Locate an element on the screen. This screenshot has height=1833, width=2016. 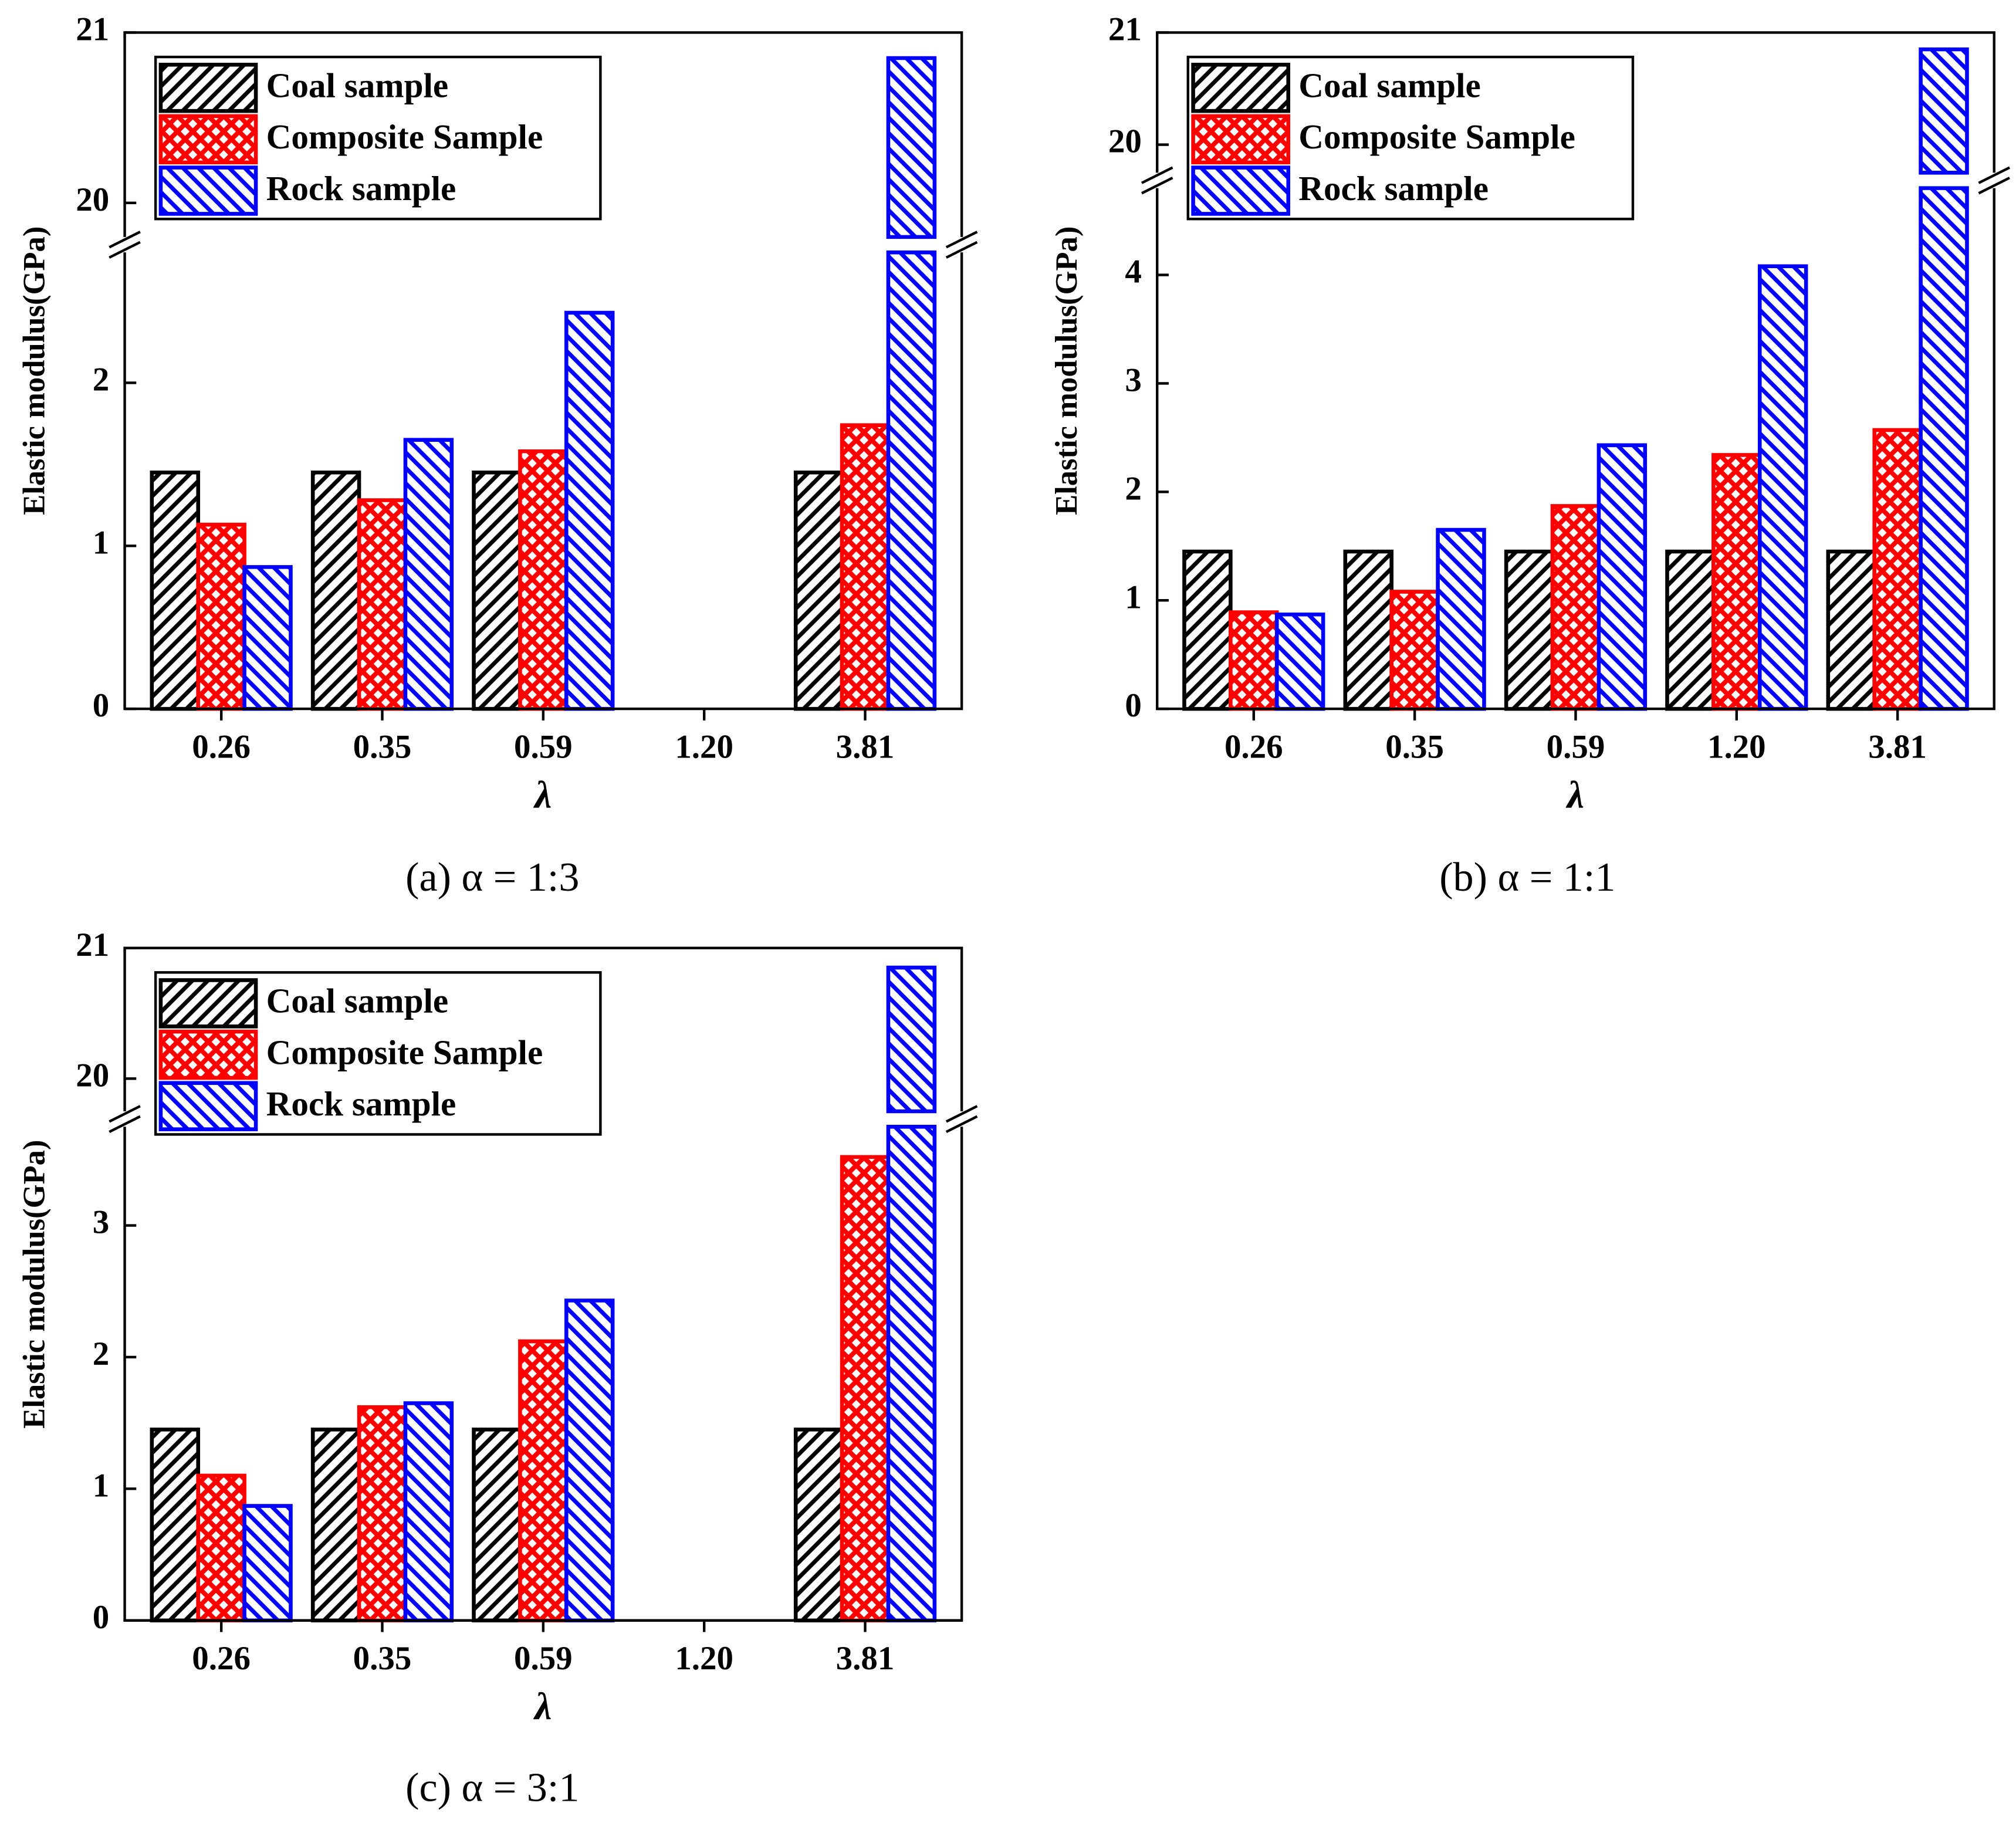
y-tick-label: 4 is located at coordinates (1133, 271).